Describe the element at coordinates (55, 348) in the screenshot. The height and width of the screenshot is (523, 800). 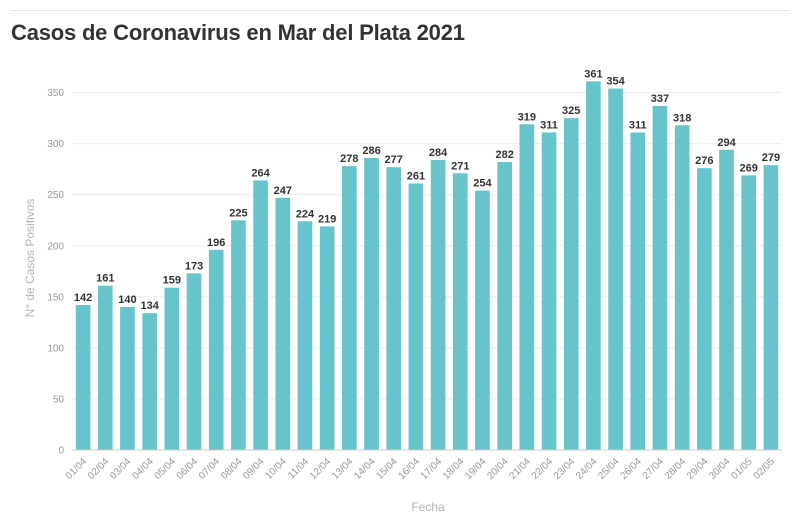
I see `y-tick-label: 100` at that location.